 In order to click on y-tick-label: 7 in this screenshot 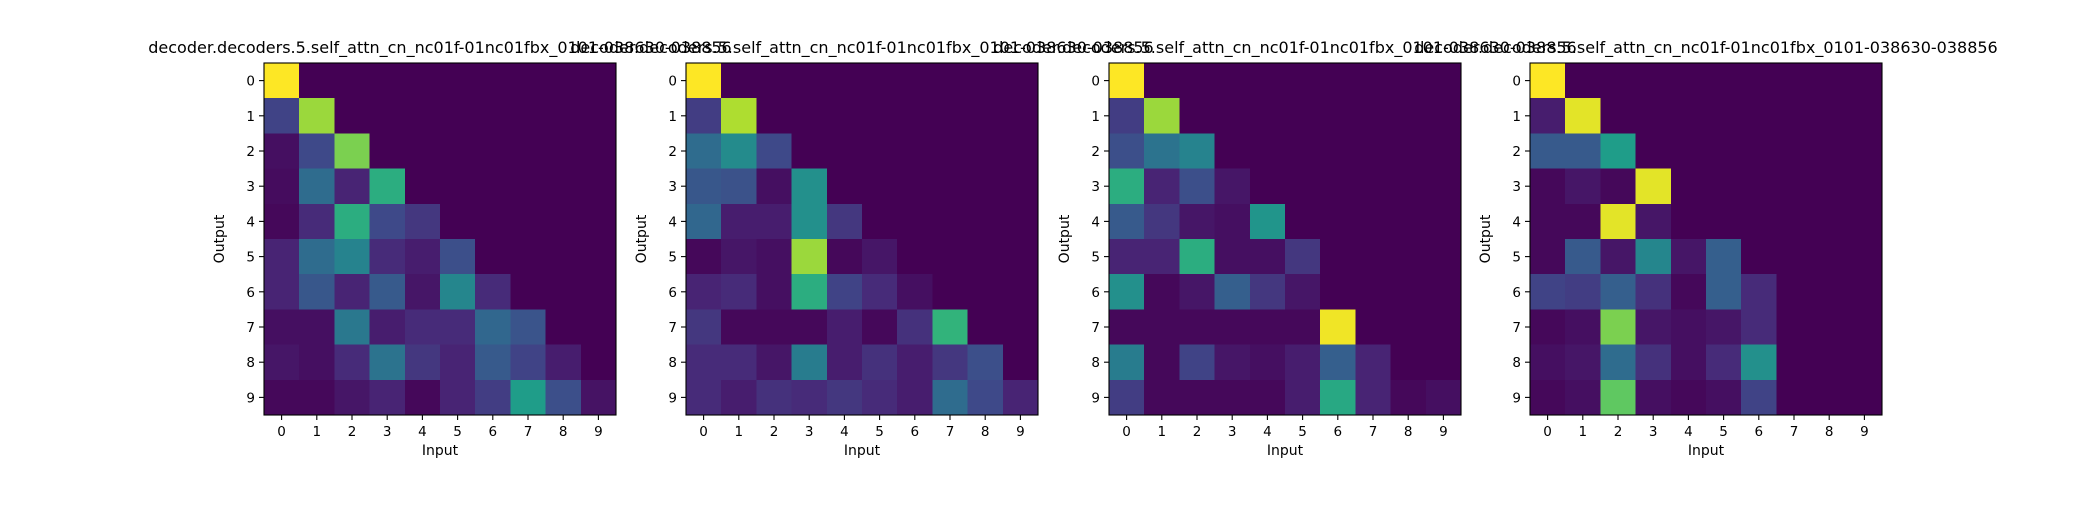, I will do `click(1095, 328)`.